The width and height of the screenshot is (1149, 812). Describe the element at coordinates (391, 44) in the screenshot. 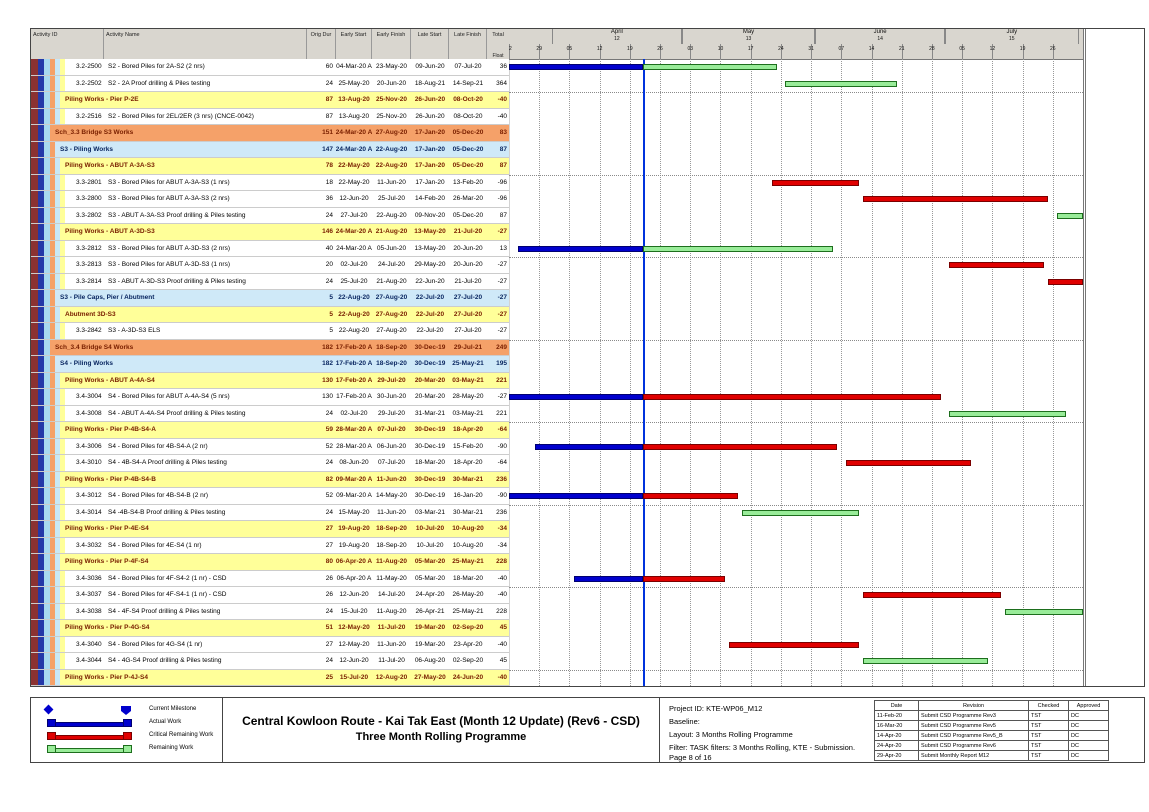

I see `column-header-early-finish: Early Finish` at that location.